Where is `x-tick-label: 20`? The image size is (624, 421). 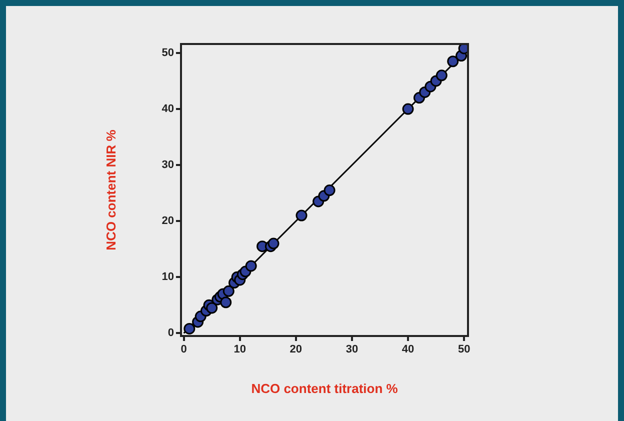 x-tick-label: 20 is located at coordinates (296, 350).